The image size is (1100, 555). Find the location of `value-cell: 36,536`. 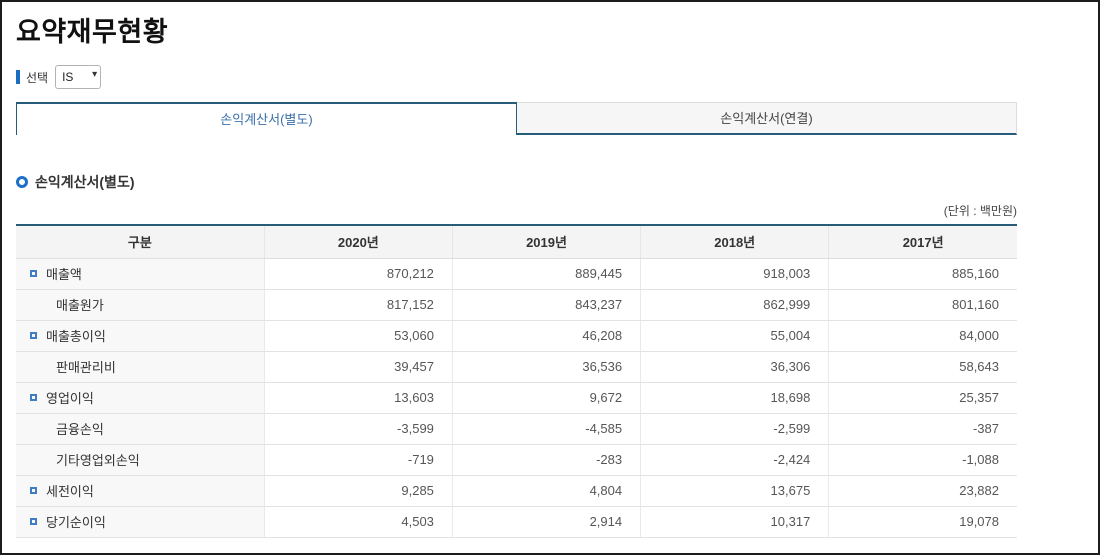

value-cell: 36,536 is located at coordinates (546, 367).